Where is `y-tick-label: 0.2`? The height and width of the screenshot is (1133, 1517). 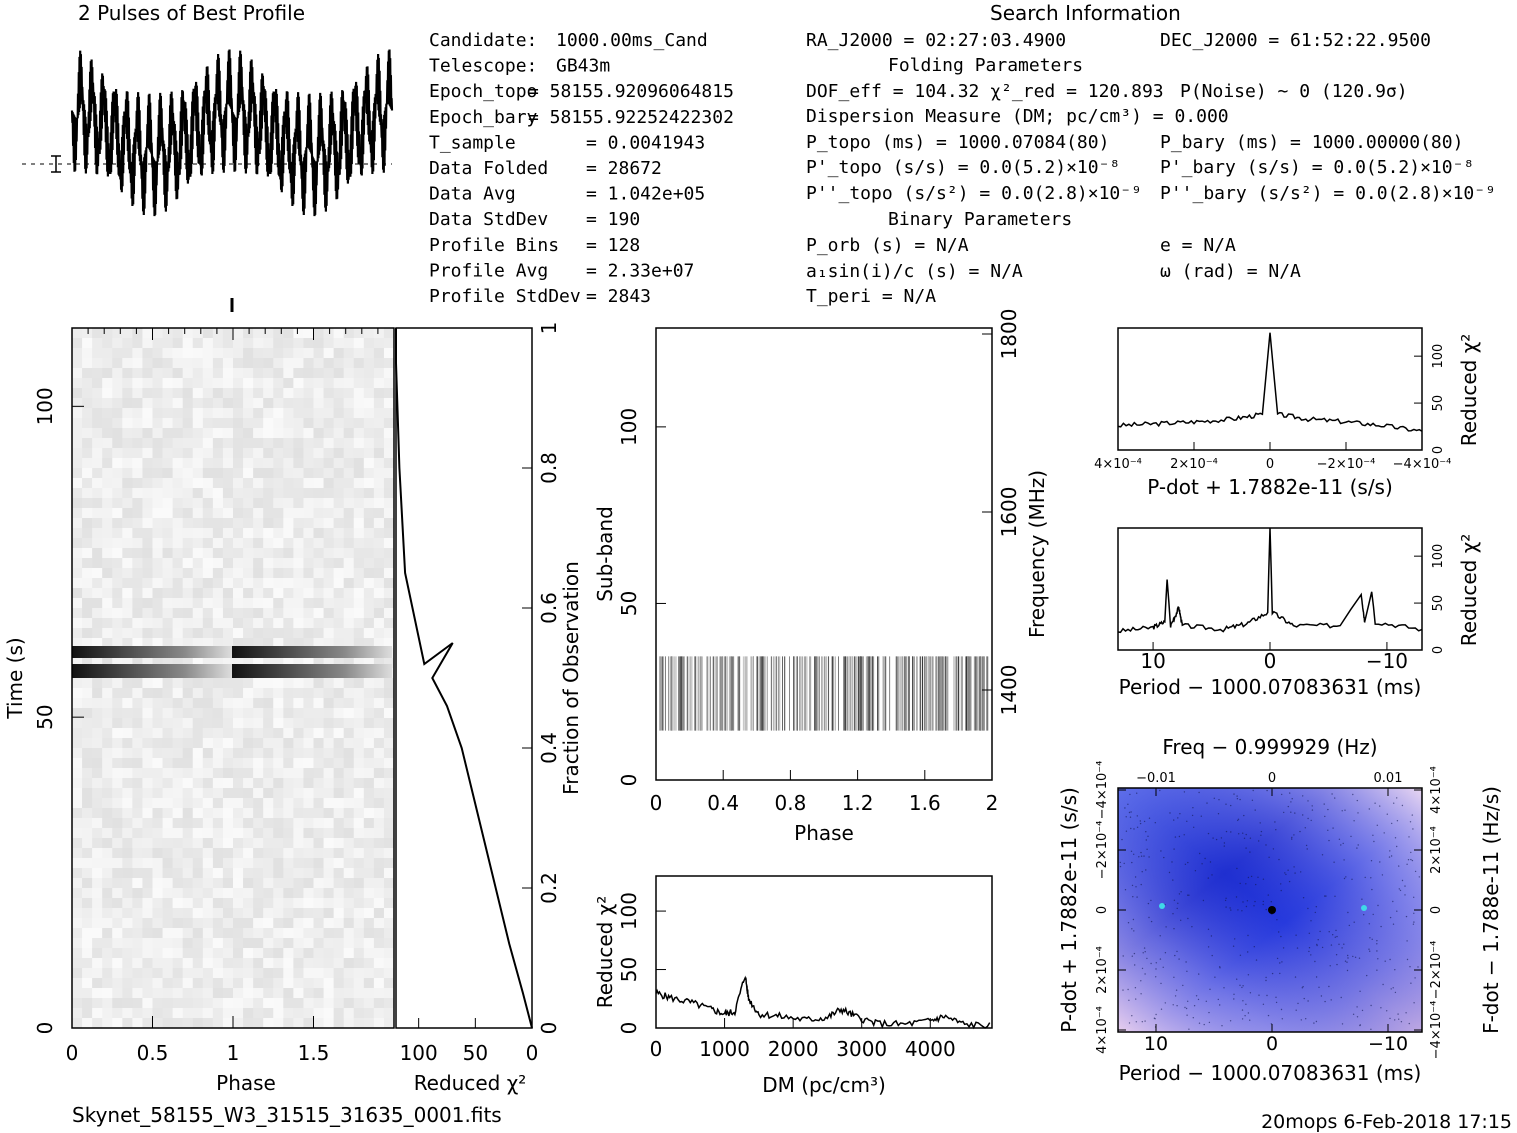 y-tick-label: 0.2 is located at coordinates (549, 888).